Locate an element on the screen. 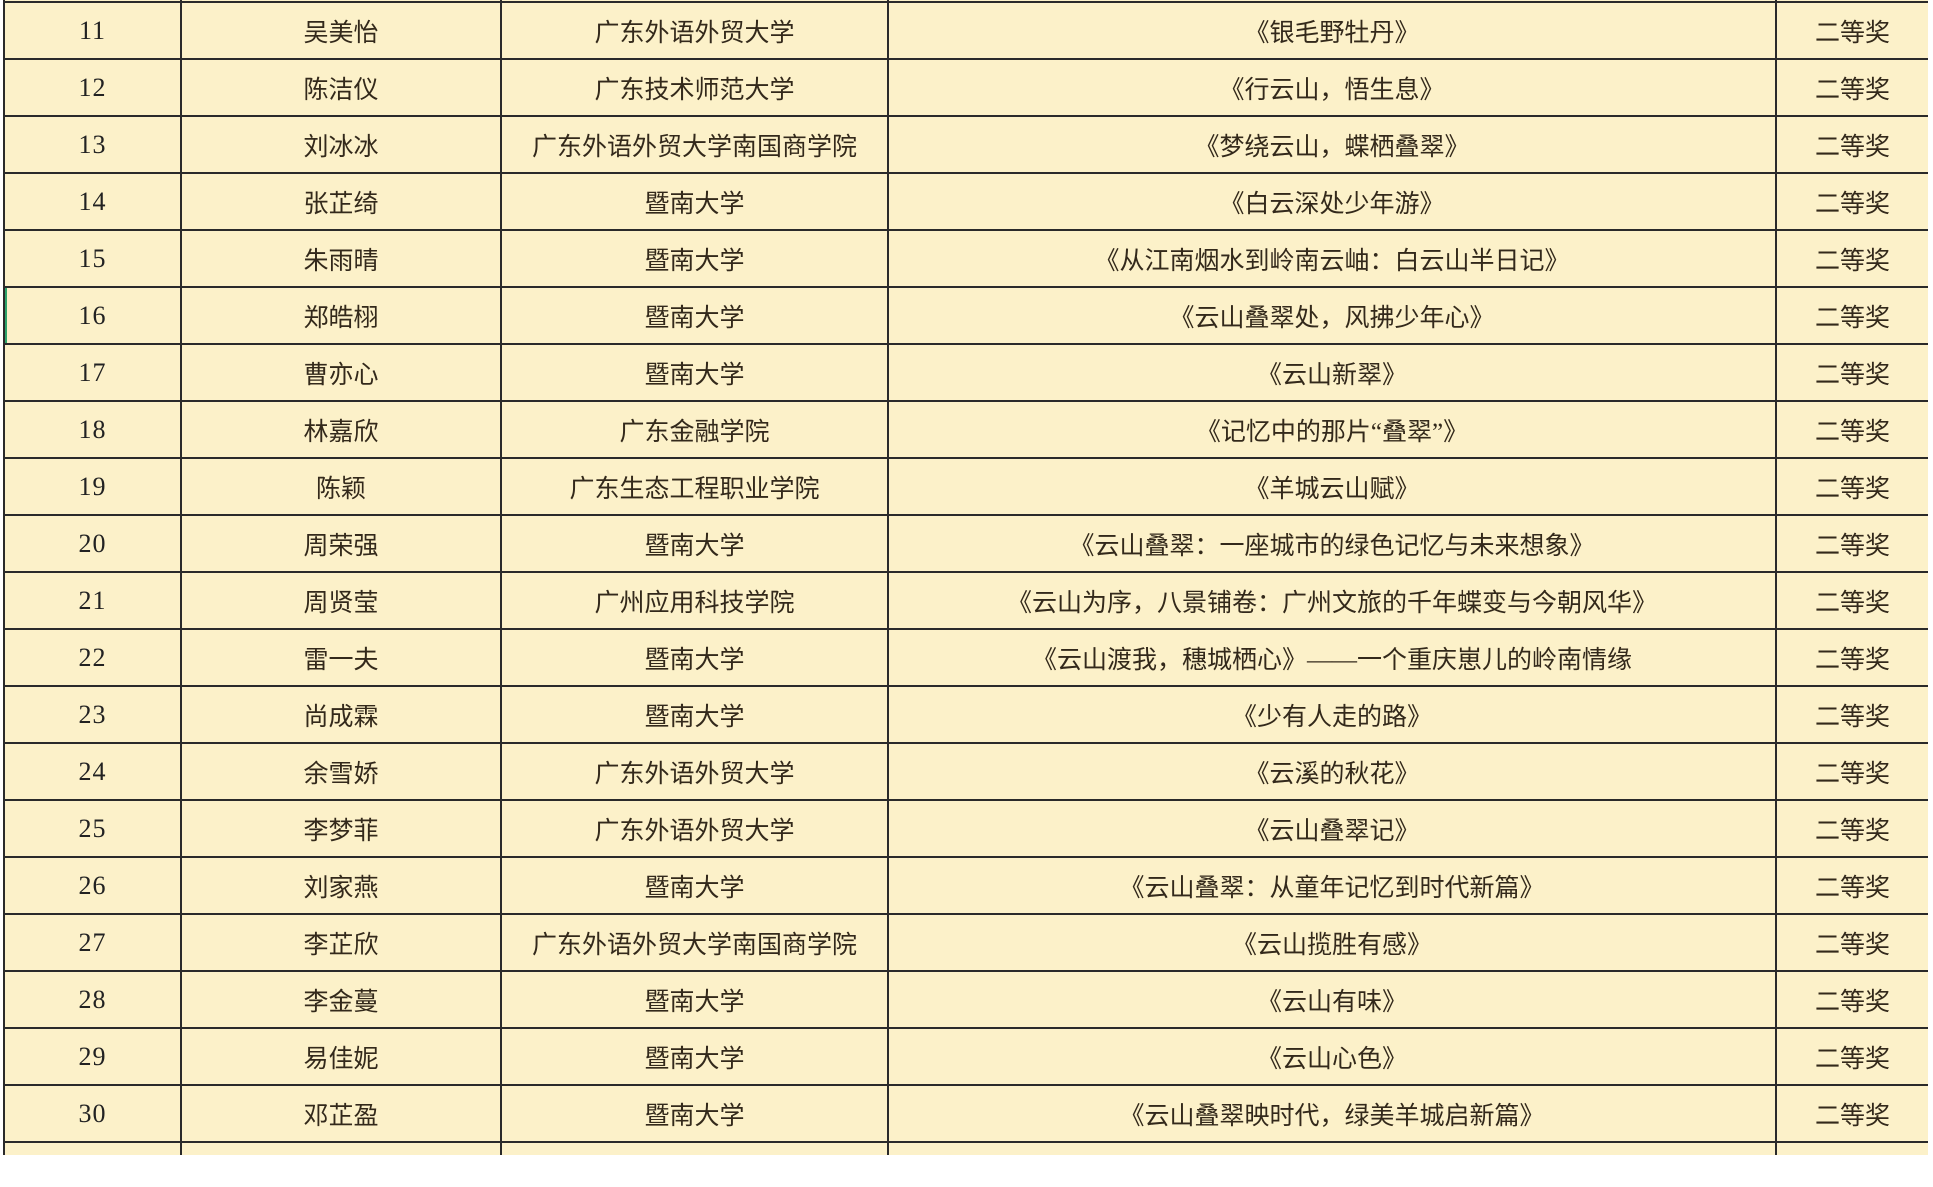 Image resolution: width=1933 pixels, height=1187 pixels. cell-school: 广州应用科技学院 is located at coordinates (694, 600).